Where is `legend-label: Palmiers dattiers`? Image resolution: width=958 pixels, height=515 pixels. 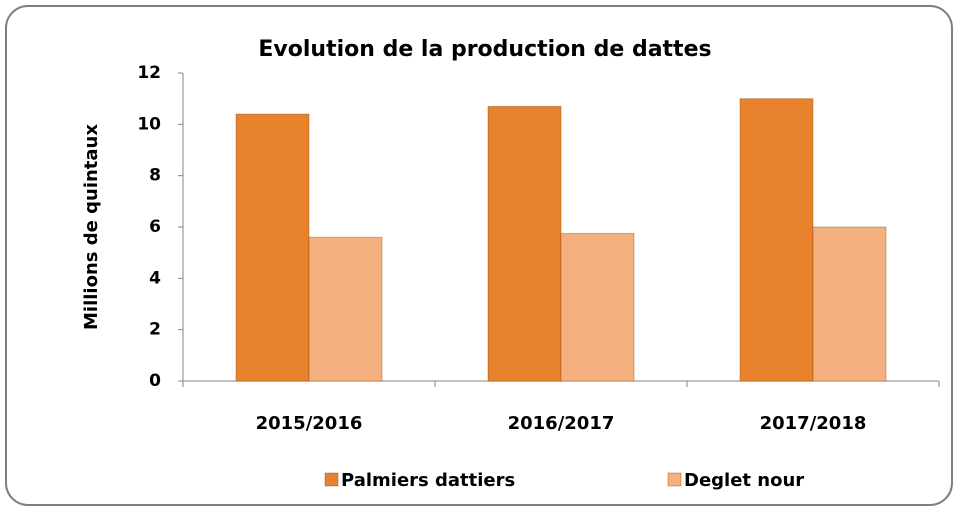 legend-label: Palmiers dattiers is located at coordinates (428, 480).